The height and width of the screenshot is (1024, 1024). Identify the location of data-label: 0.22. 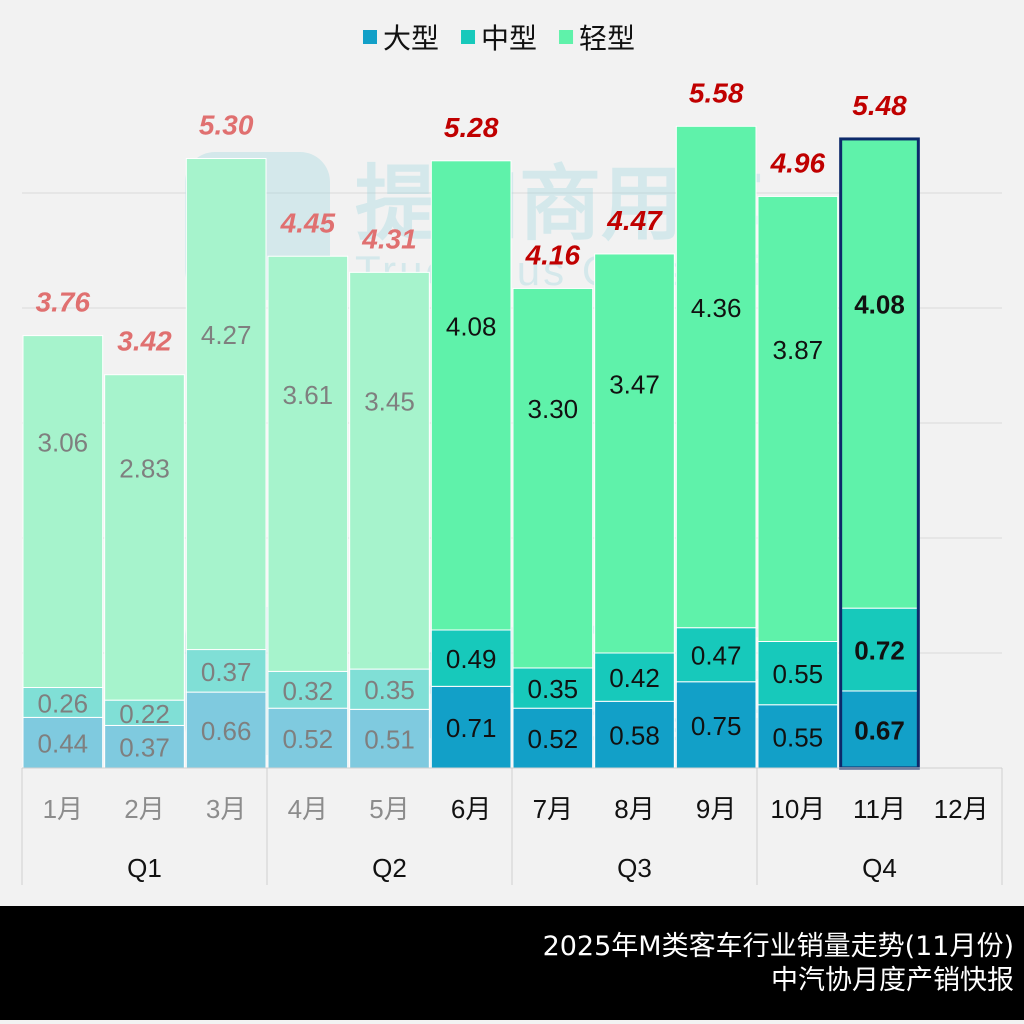
(144, 714).